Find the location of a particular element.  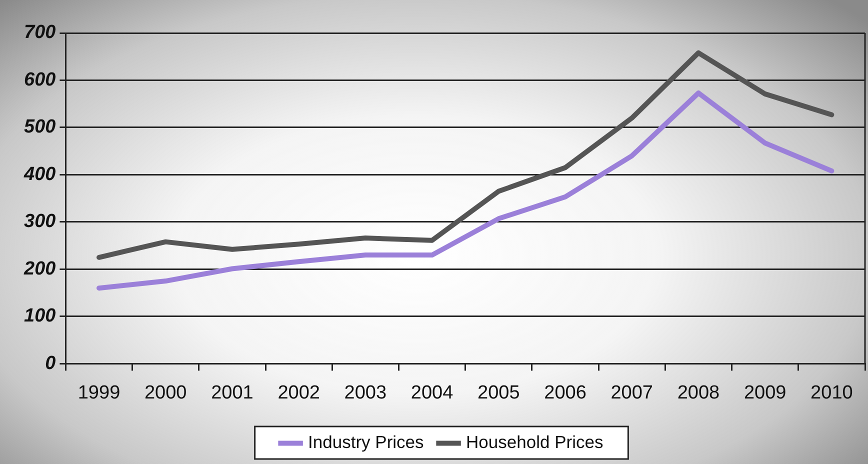

legend-label: Industry Prices is located at coordinates (366, 442).